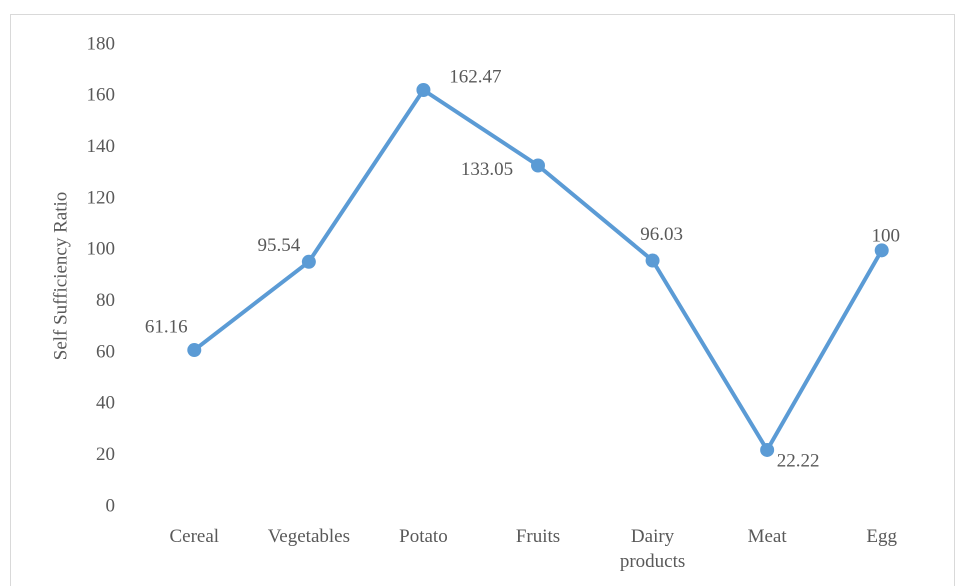 This screenshot has width=955, height=586. I want to click on x-tick-label: Meat, so click(767, 536).